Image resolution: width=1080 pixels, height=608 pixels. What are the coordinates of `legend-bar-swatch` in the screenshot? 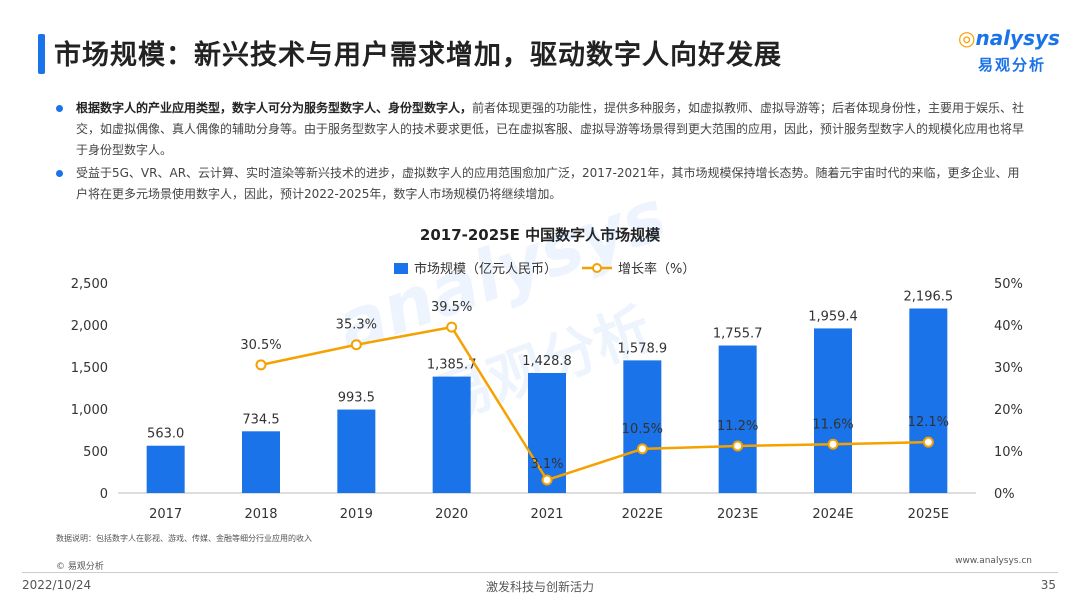 It's located at (401, 268).